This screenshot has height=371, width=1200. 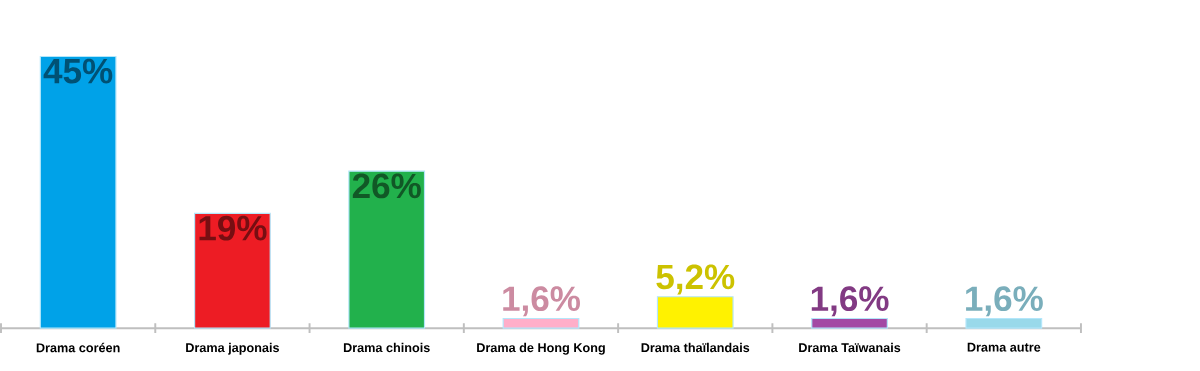 I want to click on x-tick-label: Drama thaïlandais, so click(x=695, y=347).